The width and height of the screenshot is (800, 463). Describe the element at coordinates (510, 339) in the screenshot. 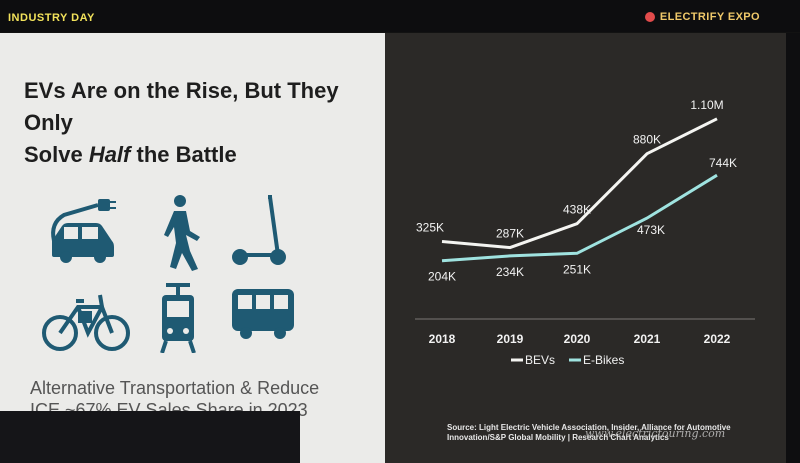

I see `x-tick-label-2019: 2019` at that location.